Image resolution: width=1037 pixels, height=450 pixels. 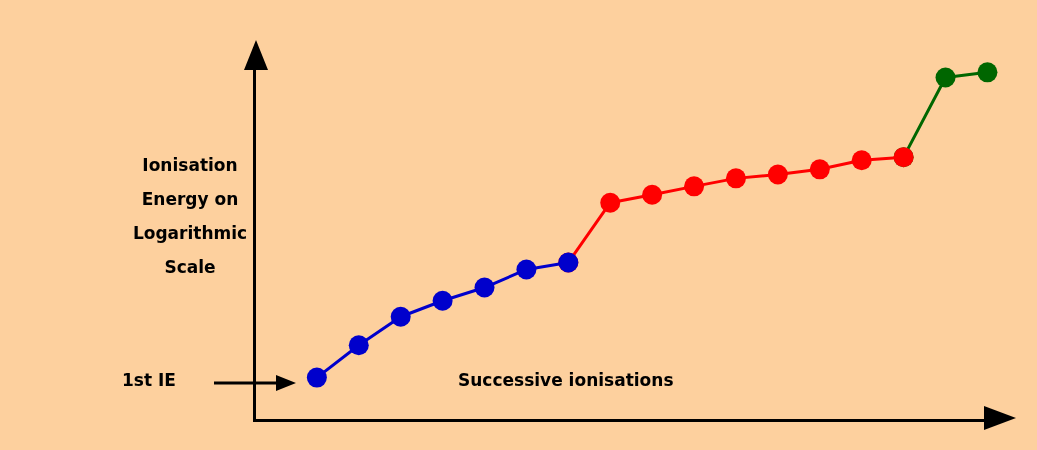 What do you see at coordinates (190, 216) in the screenshot?
I see `y-axis-title: Ionisation Energy on Logarithmic Scale` at bounding box center [190, 216].